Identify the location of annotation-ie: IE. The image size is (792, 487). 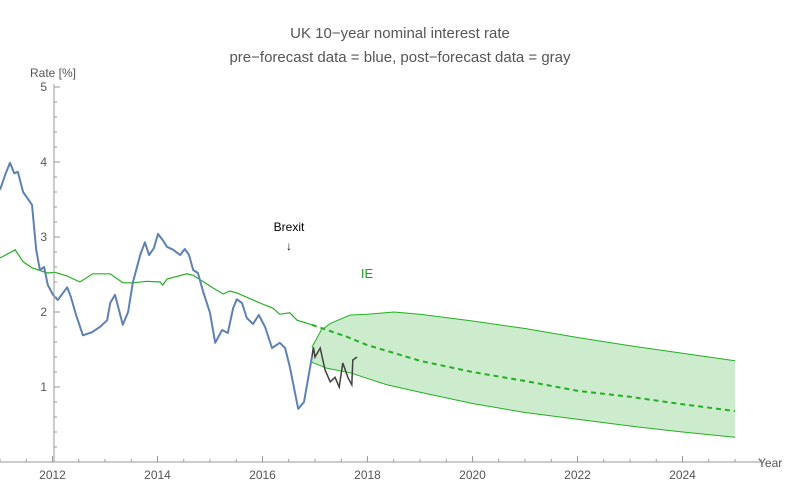
(367, 273).